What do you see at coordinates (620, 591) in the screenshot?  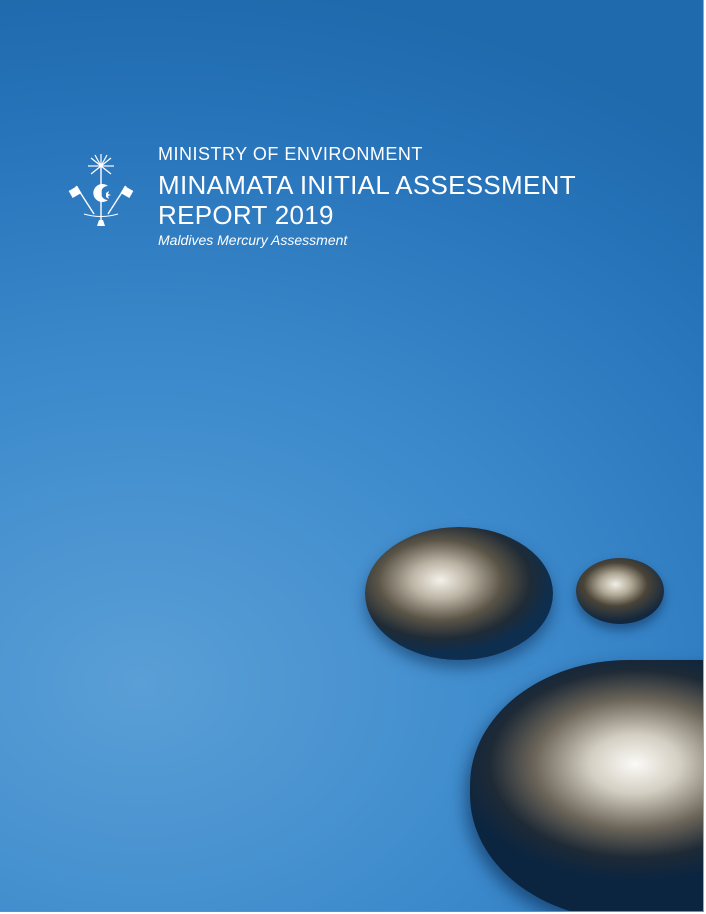 I see `mercury-droplet-small` at bounding box center [620, 591].